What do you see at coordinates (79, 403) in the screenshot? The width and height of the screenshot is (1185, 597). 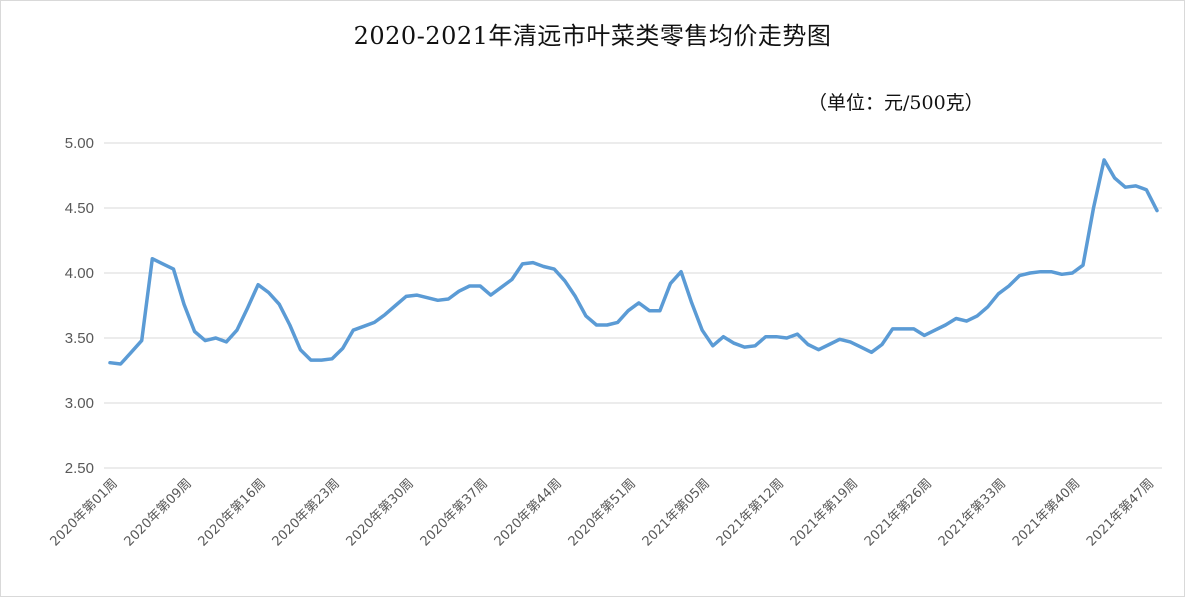 I see `y-tick-label: 3.00` at bounding box center [79, 403].